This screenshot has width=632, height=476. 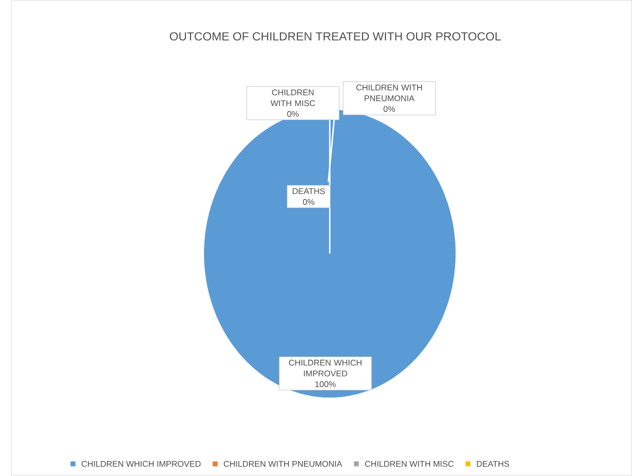 What do you see at coordinates (283, 464) in the screenshot?
I see `legend-label: CHILDREN WITH PNEUMONIA` at bounding box center [283, 464].